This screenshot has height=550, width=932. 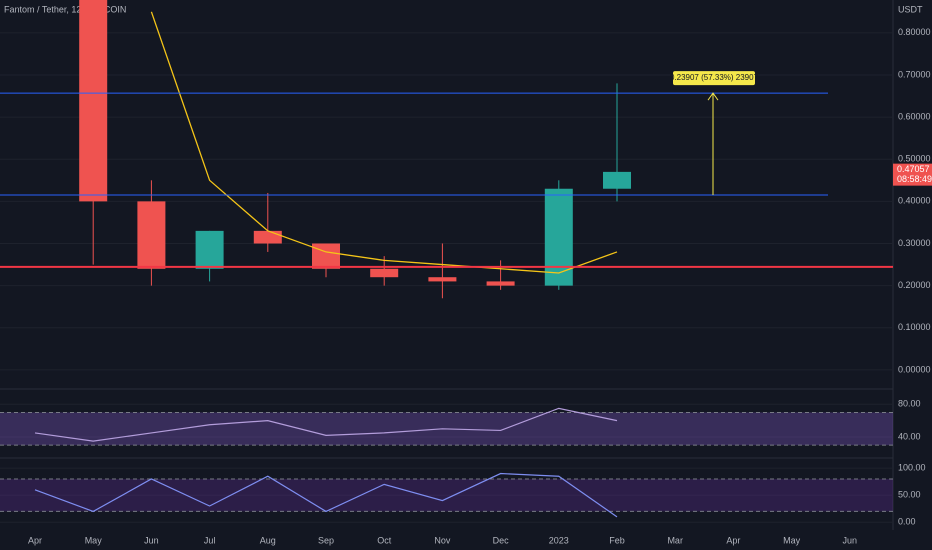 I want to click on currency-label: USDT, so click(x=910, y=9).